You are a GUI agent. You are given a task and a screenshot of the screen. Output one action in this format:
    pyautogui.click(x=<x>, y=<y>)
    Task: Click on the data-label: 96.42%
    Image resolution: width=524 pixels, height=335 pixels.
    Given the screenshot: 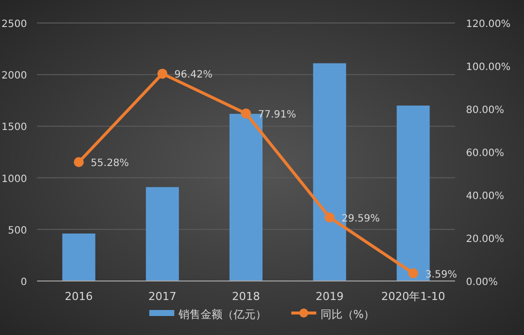 What is the action you would take?
    pyautogui.click(x=193, y=75)
    